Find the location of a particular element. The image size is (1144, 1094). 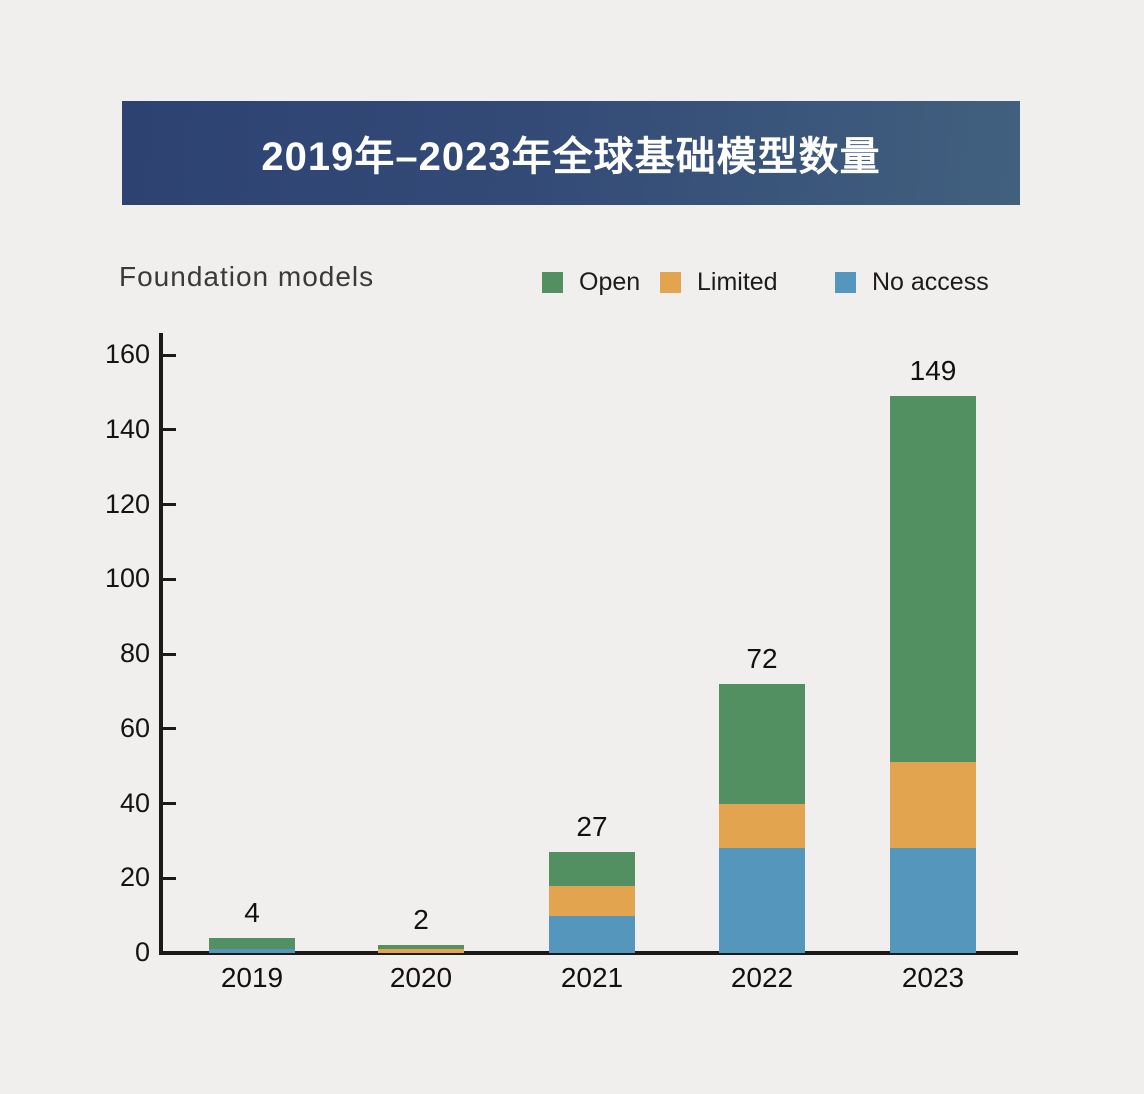

x-tick-label-2022: 2022 is located at coordinates (762, 977).